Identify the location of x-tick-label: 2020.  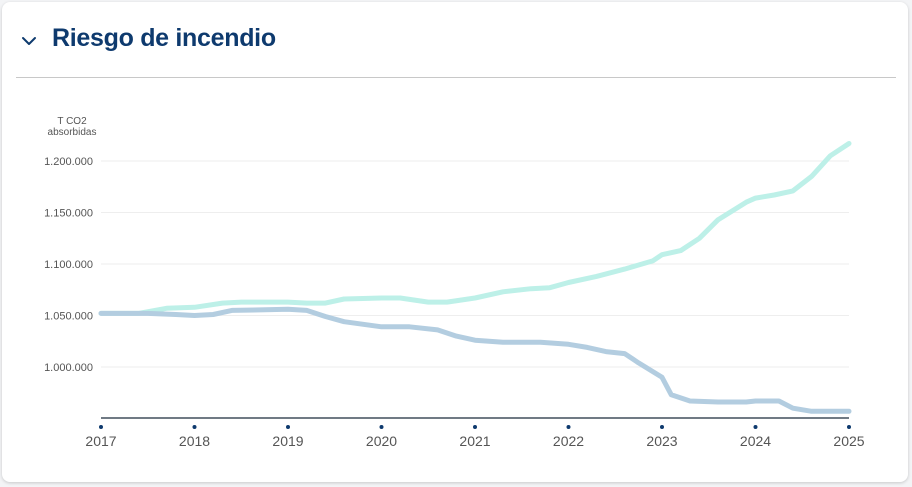
(381, 441).